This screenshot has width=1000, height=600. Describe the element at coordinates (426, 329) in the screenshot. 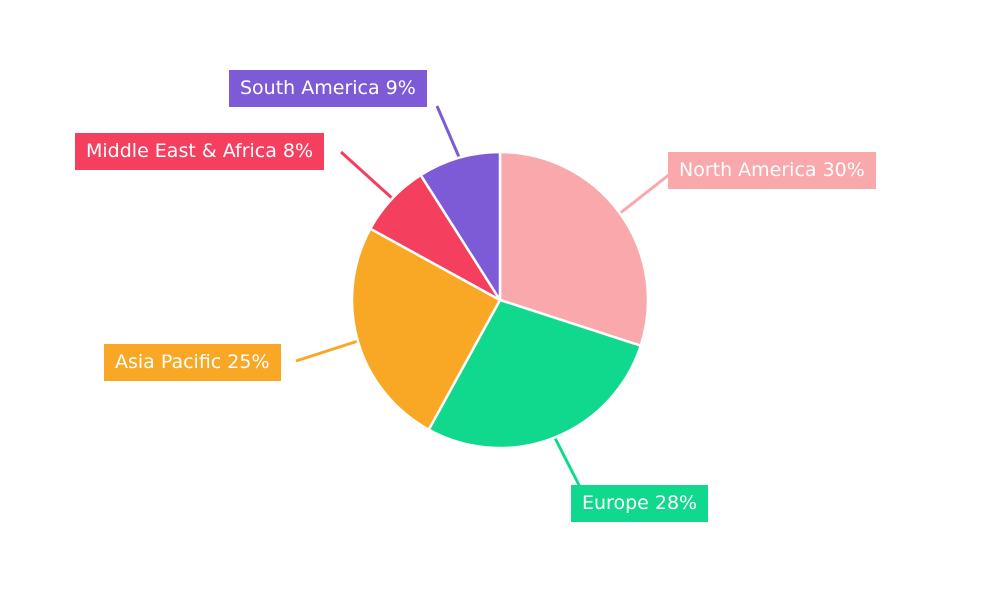

I see `pie-slice-asia-pacific` at that location.